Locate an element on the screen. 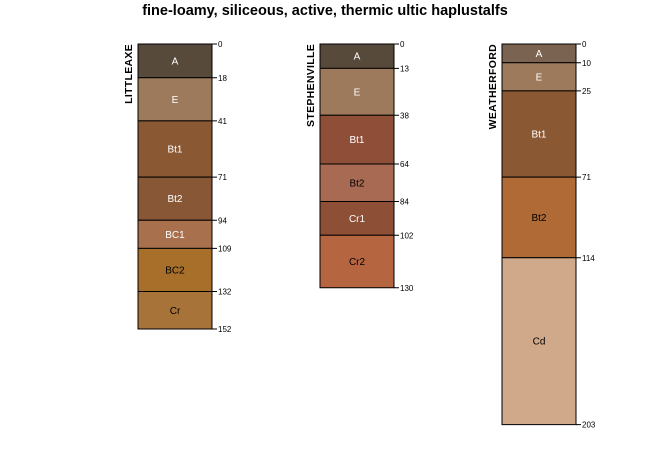 The height and width of the screenshot is (450, 650). horizon-label-stephenville-bt2: Bt2 is located at coordinates (356, 183).